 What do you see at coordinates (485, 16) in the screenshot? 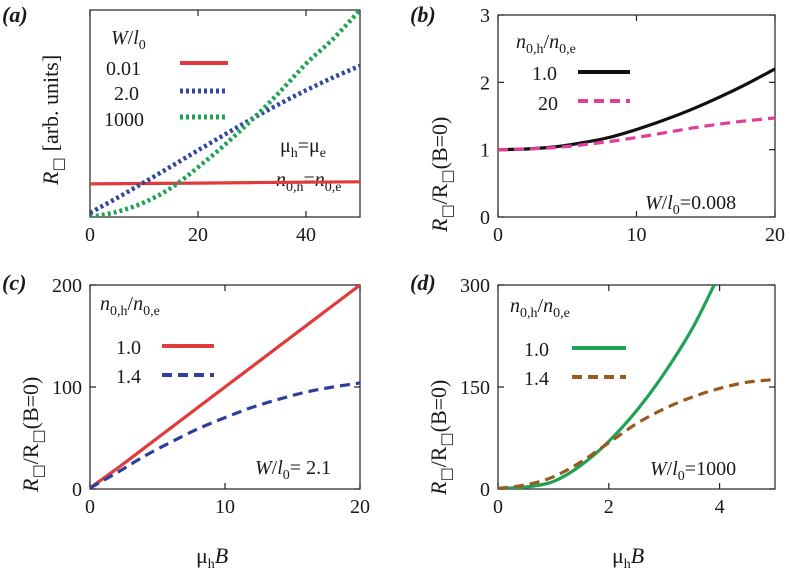
I see `panel-b-ytick-label: 3` at bounding box center [485, 16].